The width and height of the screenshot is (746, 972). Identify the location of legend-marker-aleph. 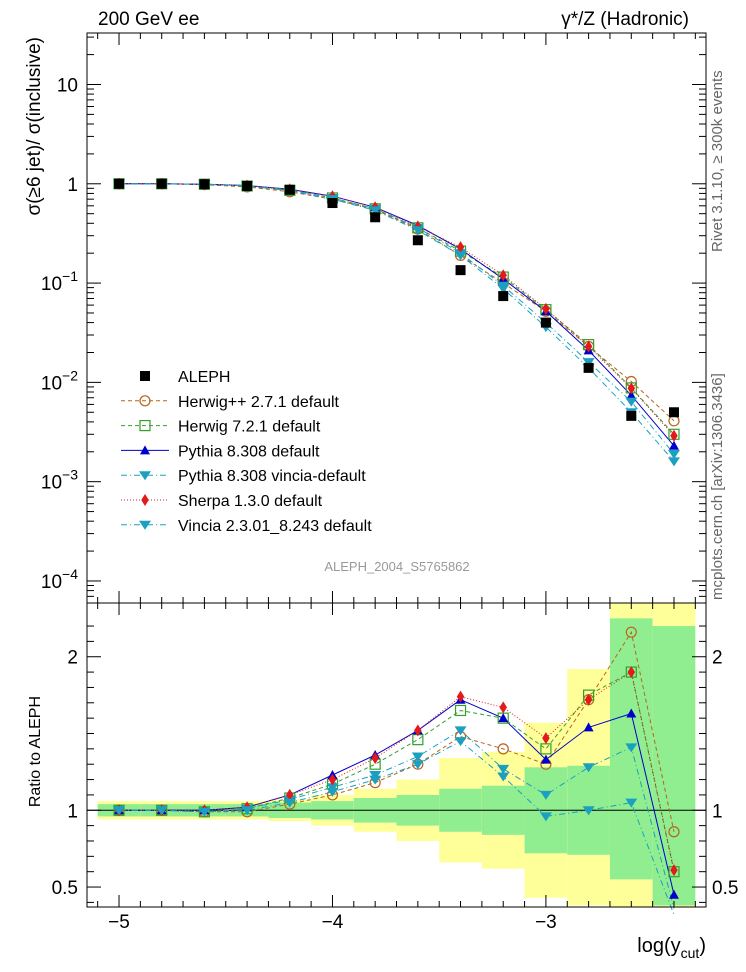
(145, 376).